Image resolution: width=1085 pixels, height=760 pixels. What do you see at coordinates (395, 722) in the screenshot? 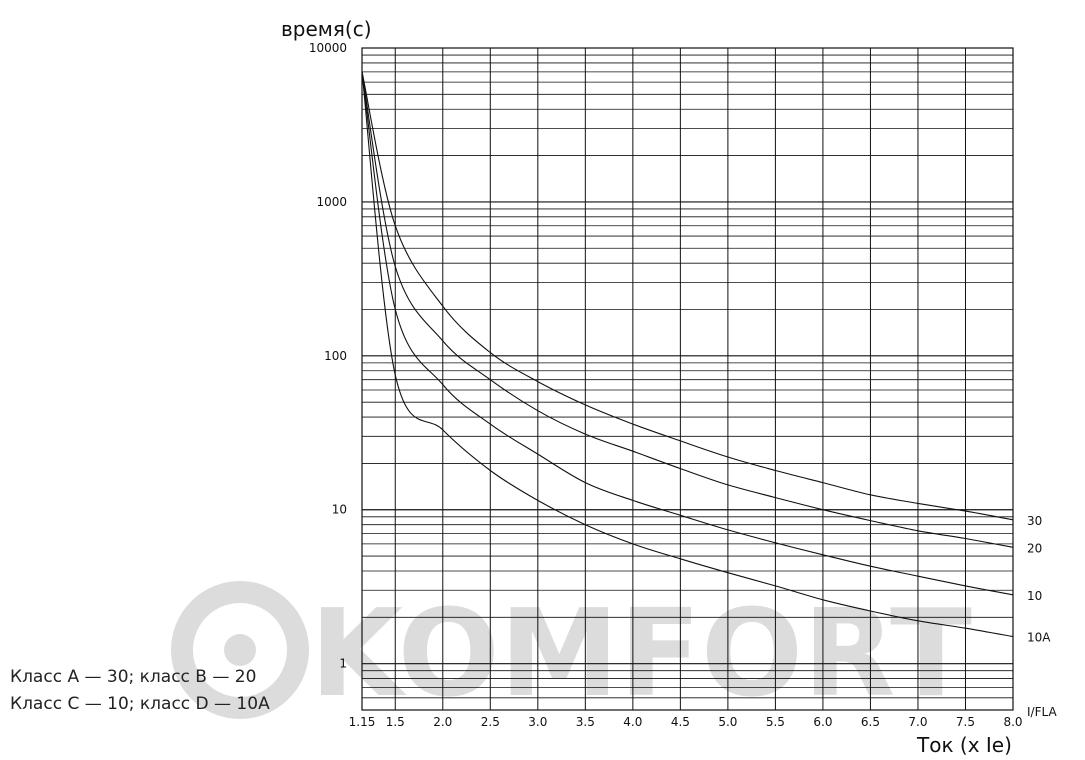
I see `x-tick-label: 1.5` at bounding box center [395, 722].